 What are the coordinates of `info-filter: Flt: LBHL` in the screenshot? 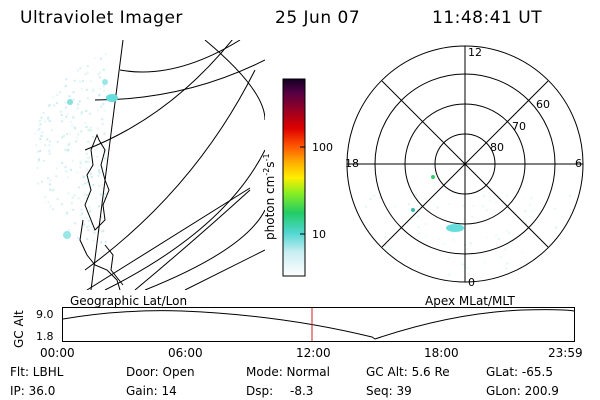 It's located at (37, 372).